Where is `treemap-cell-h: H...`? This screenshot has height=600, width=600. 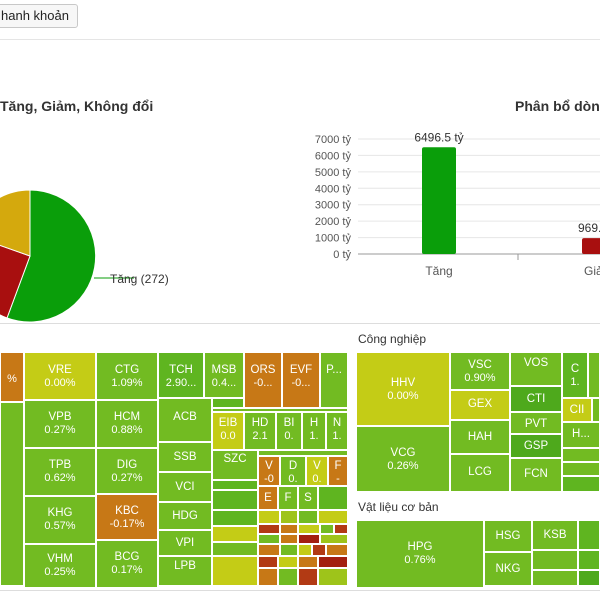
treemap-cell-h: H... is located at coordinates (581, 435).